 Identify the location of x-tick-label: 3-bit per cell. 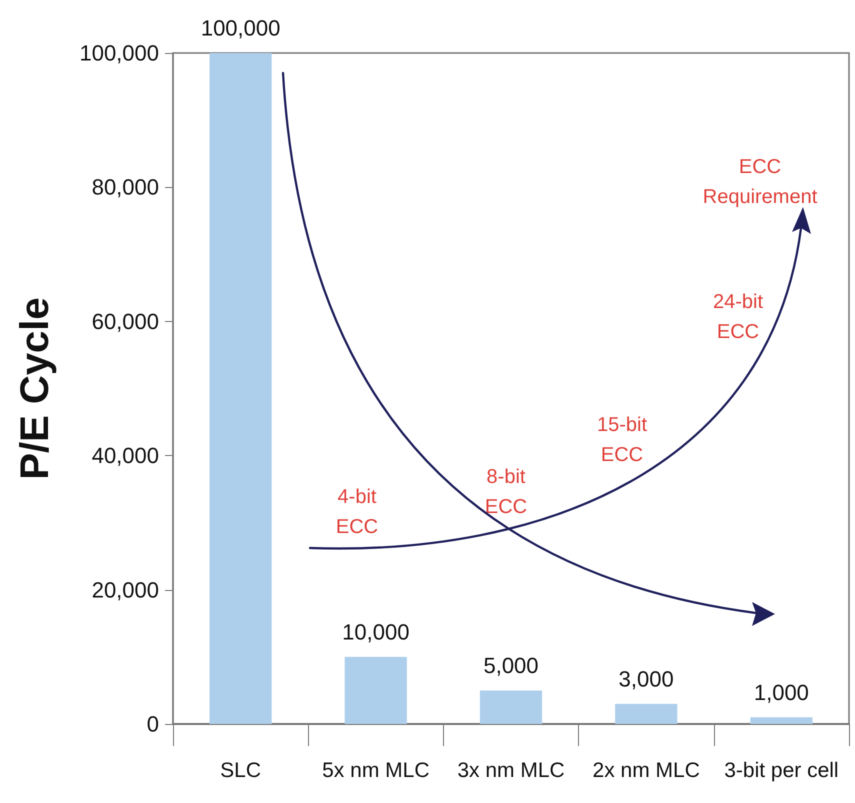
(781, 770).